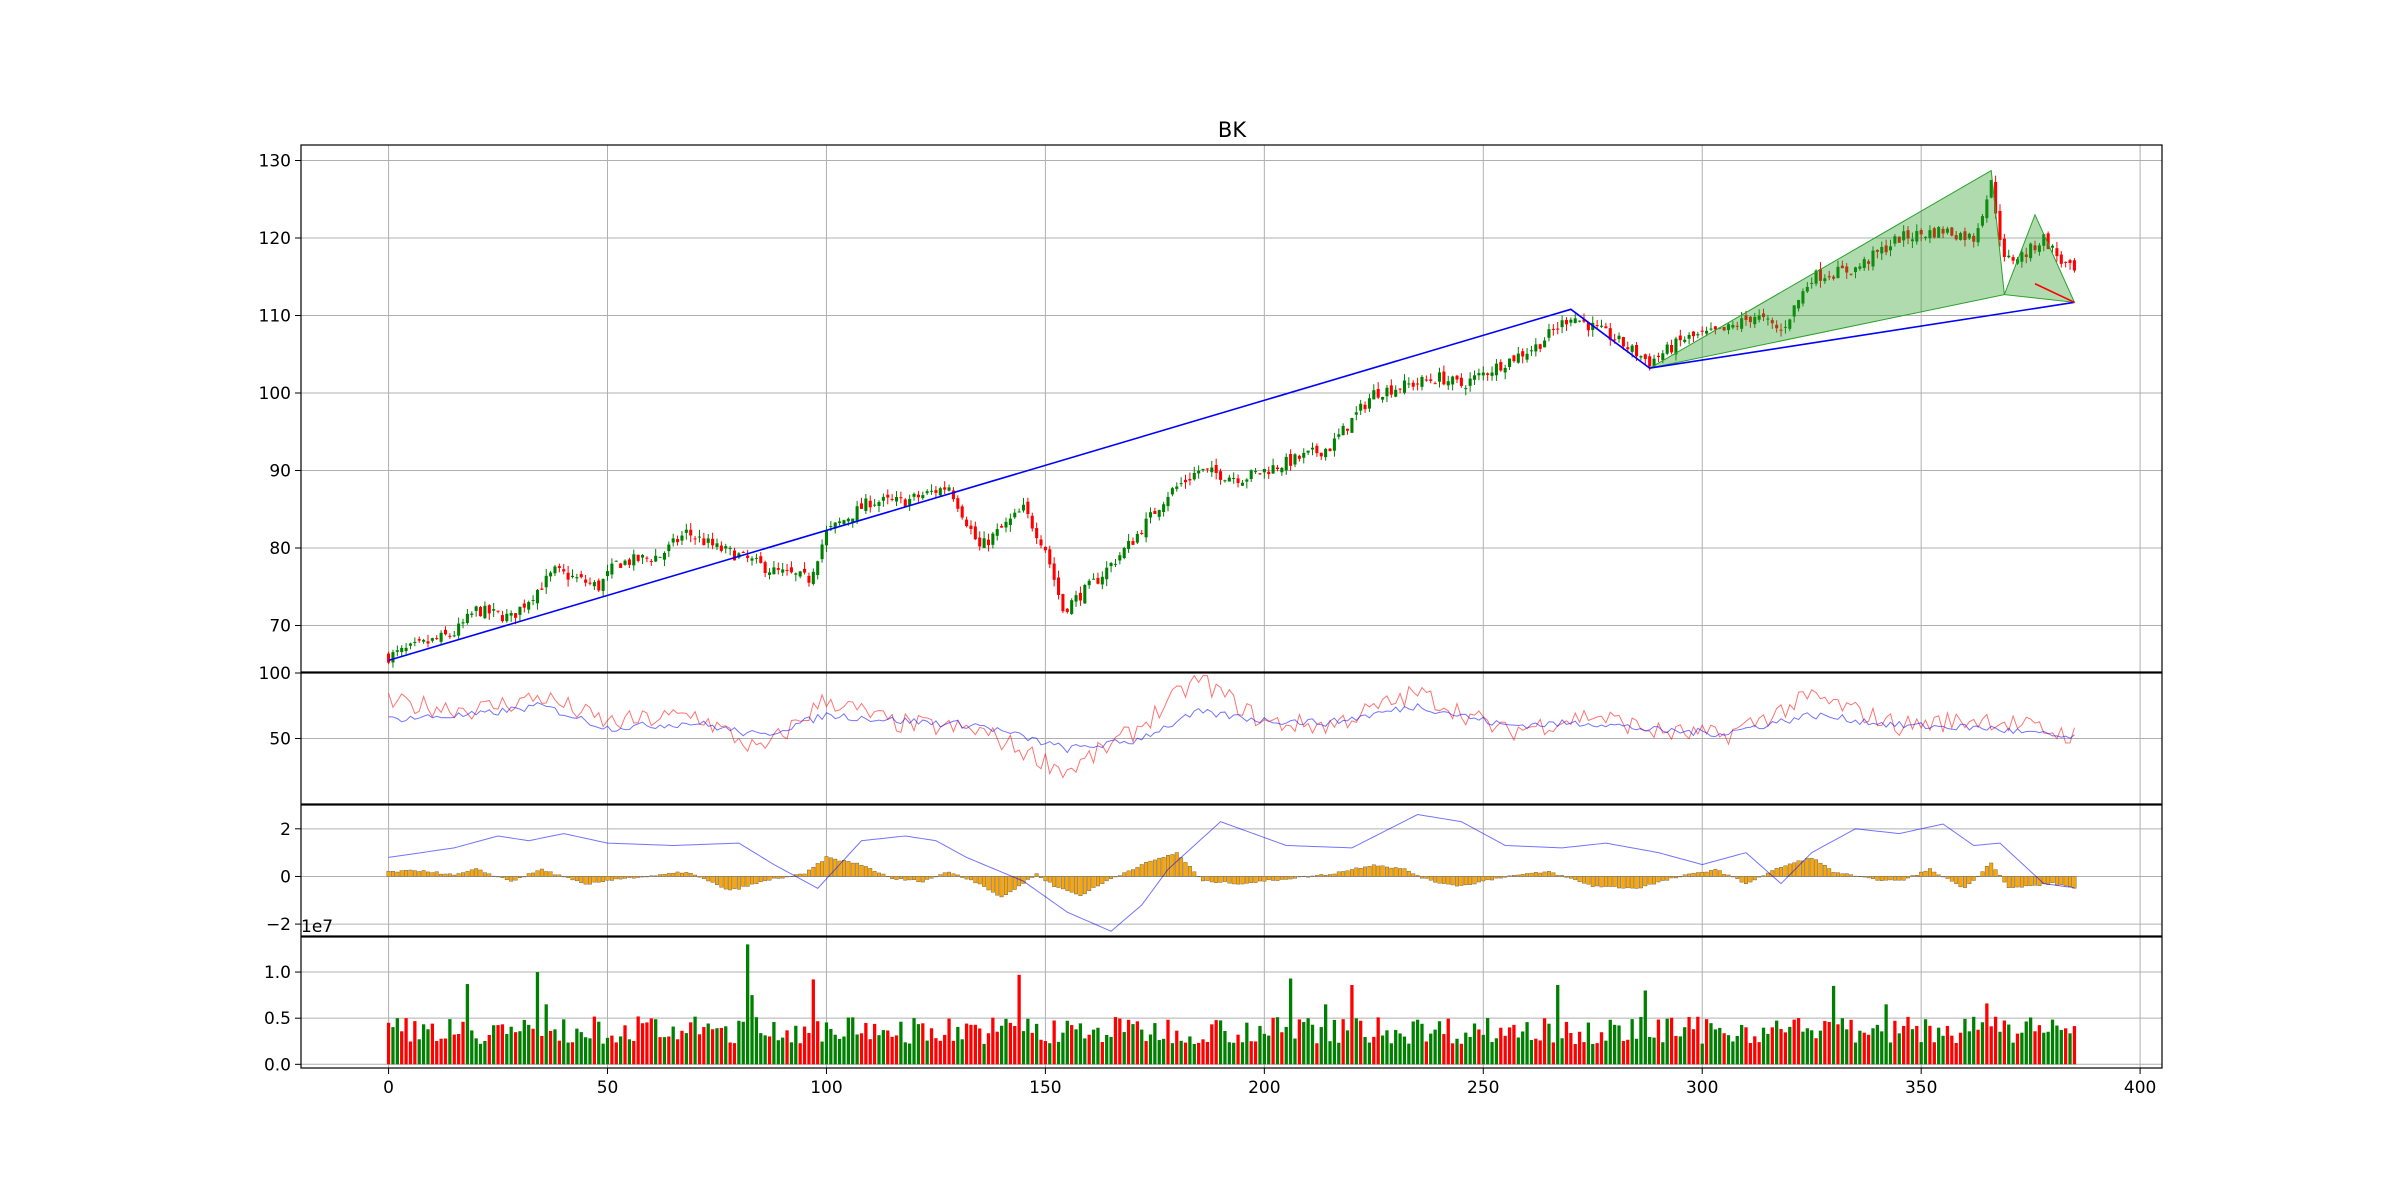 The image size is (2400, 1204). Describe the element at coordinates (2140, 1088) in the screenshot. I see `xtick-label: 400` at that location.